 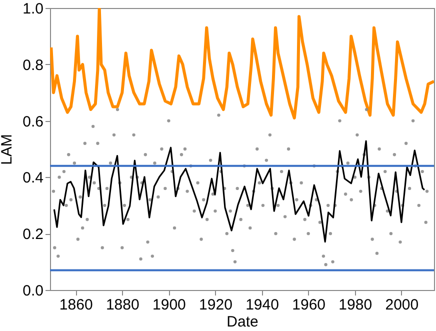 What do you see at coordinates (33, 291) in the screenshot?
I see `y-tick-label: 0.0` at bounding box center [33, 291].